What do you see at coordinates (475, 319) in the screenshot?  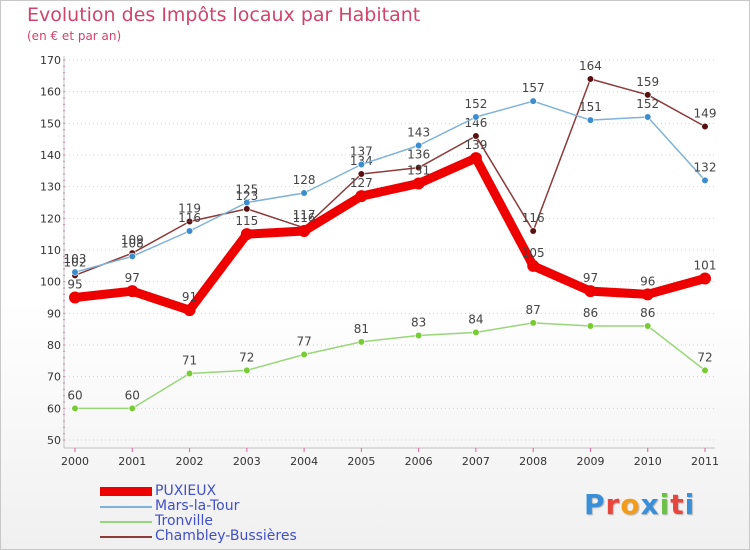 I see `data-label-tronville: 84` at bounding box center [475, 319].